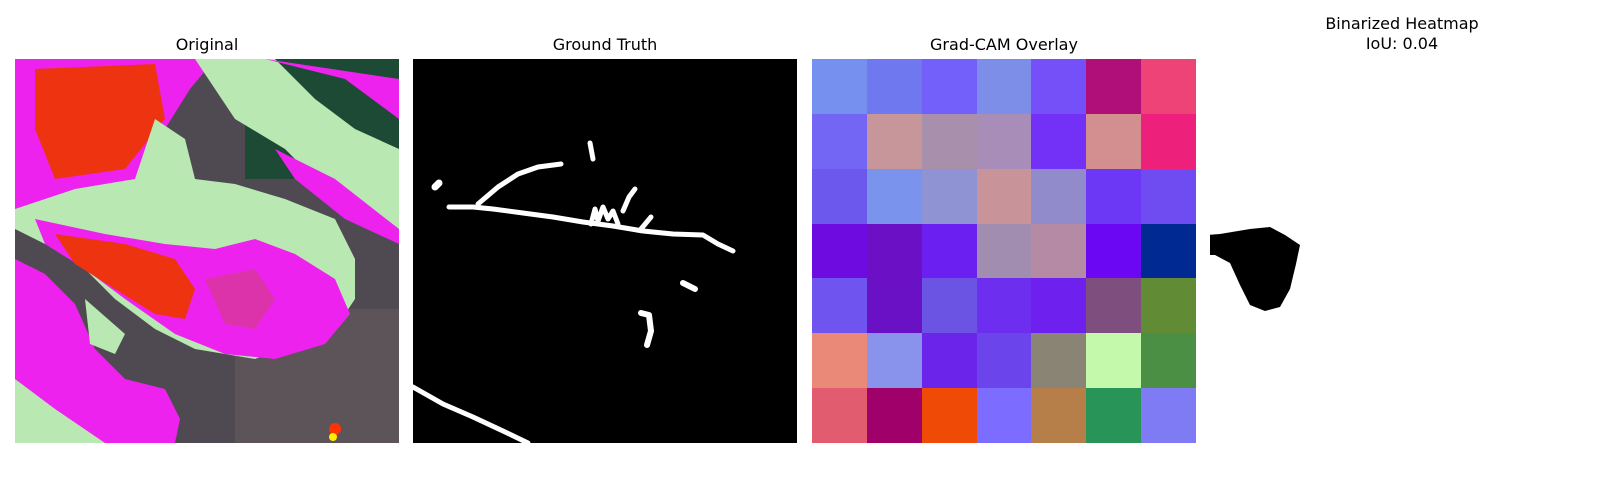 Image resolution: width=1600 pixels, height=500 pixels. Describe the element at coordinates (1402, 33) in the screenshot. I see `binarized-heatmap-title: Binarized Heatmap IoU: 0.04` at that location.